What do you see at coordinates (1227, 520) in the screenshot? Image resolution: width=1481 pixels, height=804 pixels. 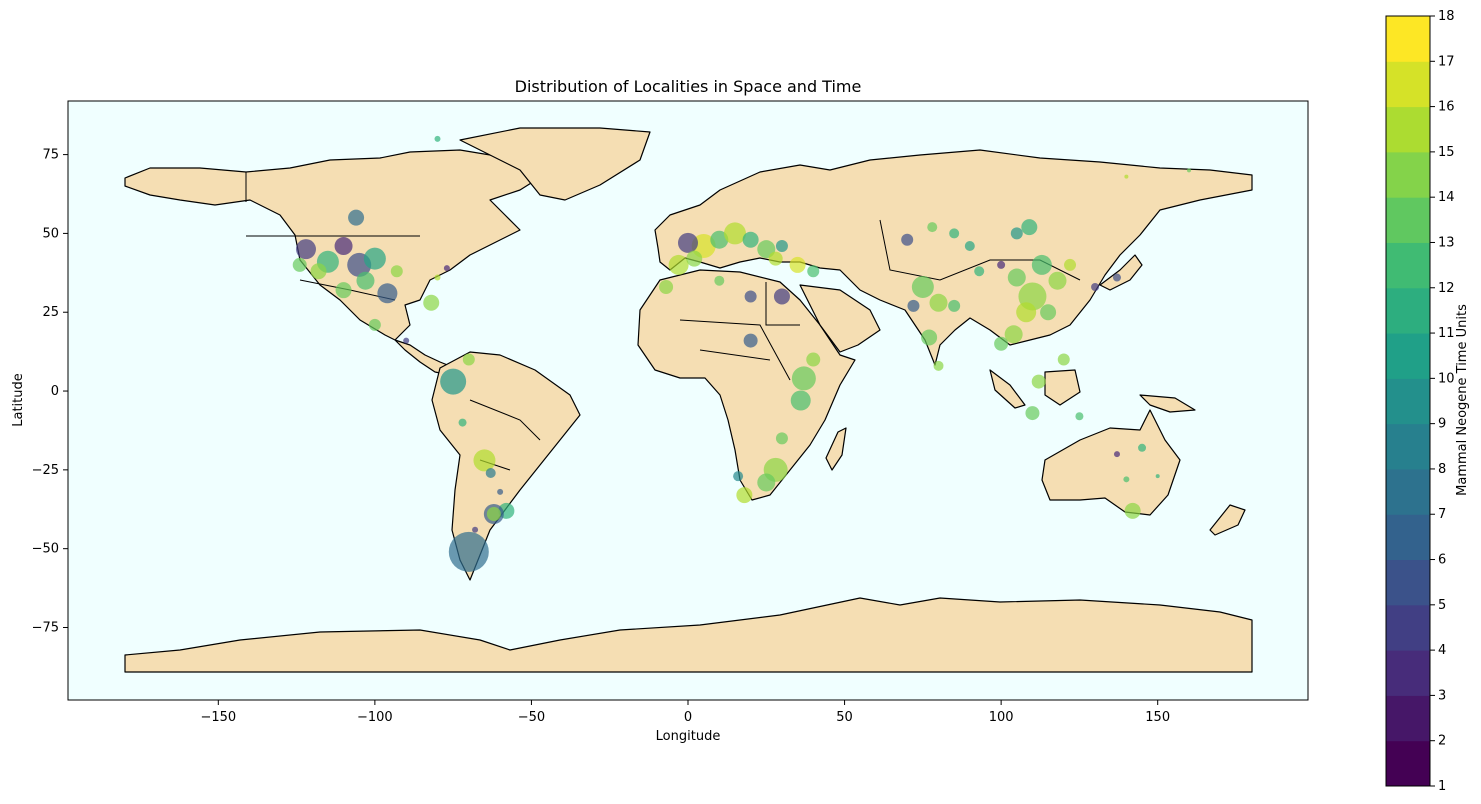 I see `land-new-zealand` at bounding box center [1227, 520].